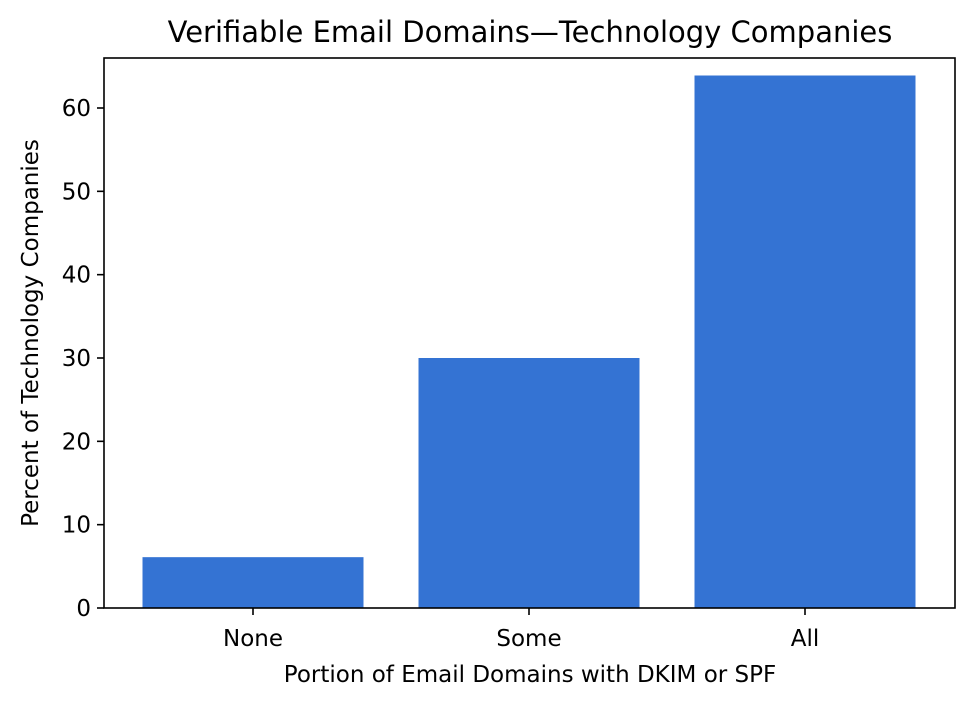 The image size is (974, 704). Describe the element at coordinates (528, 639) in the screenshot. I see `x-tick-label: Some` at that location.